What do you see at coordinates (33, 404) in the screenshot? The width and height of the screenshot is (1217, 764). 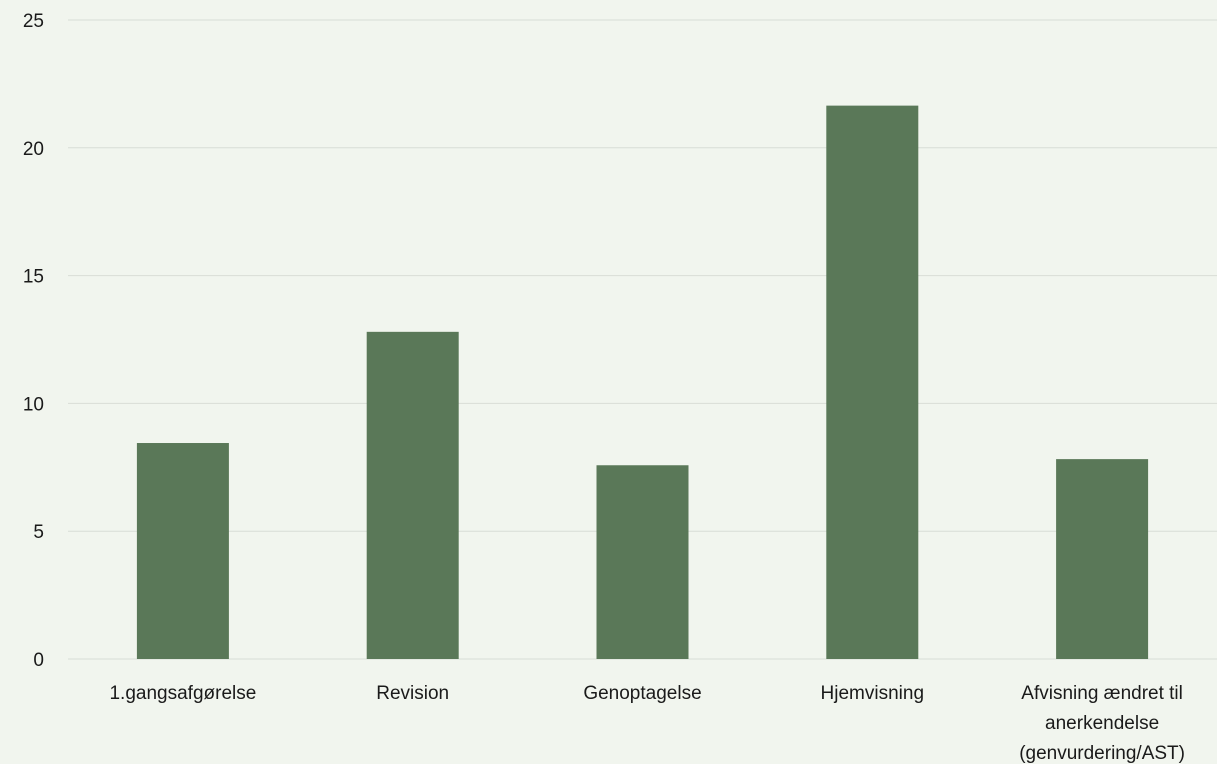 I see `y-tick-label: 10` at bounding box center [33, 404].